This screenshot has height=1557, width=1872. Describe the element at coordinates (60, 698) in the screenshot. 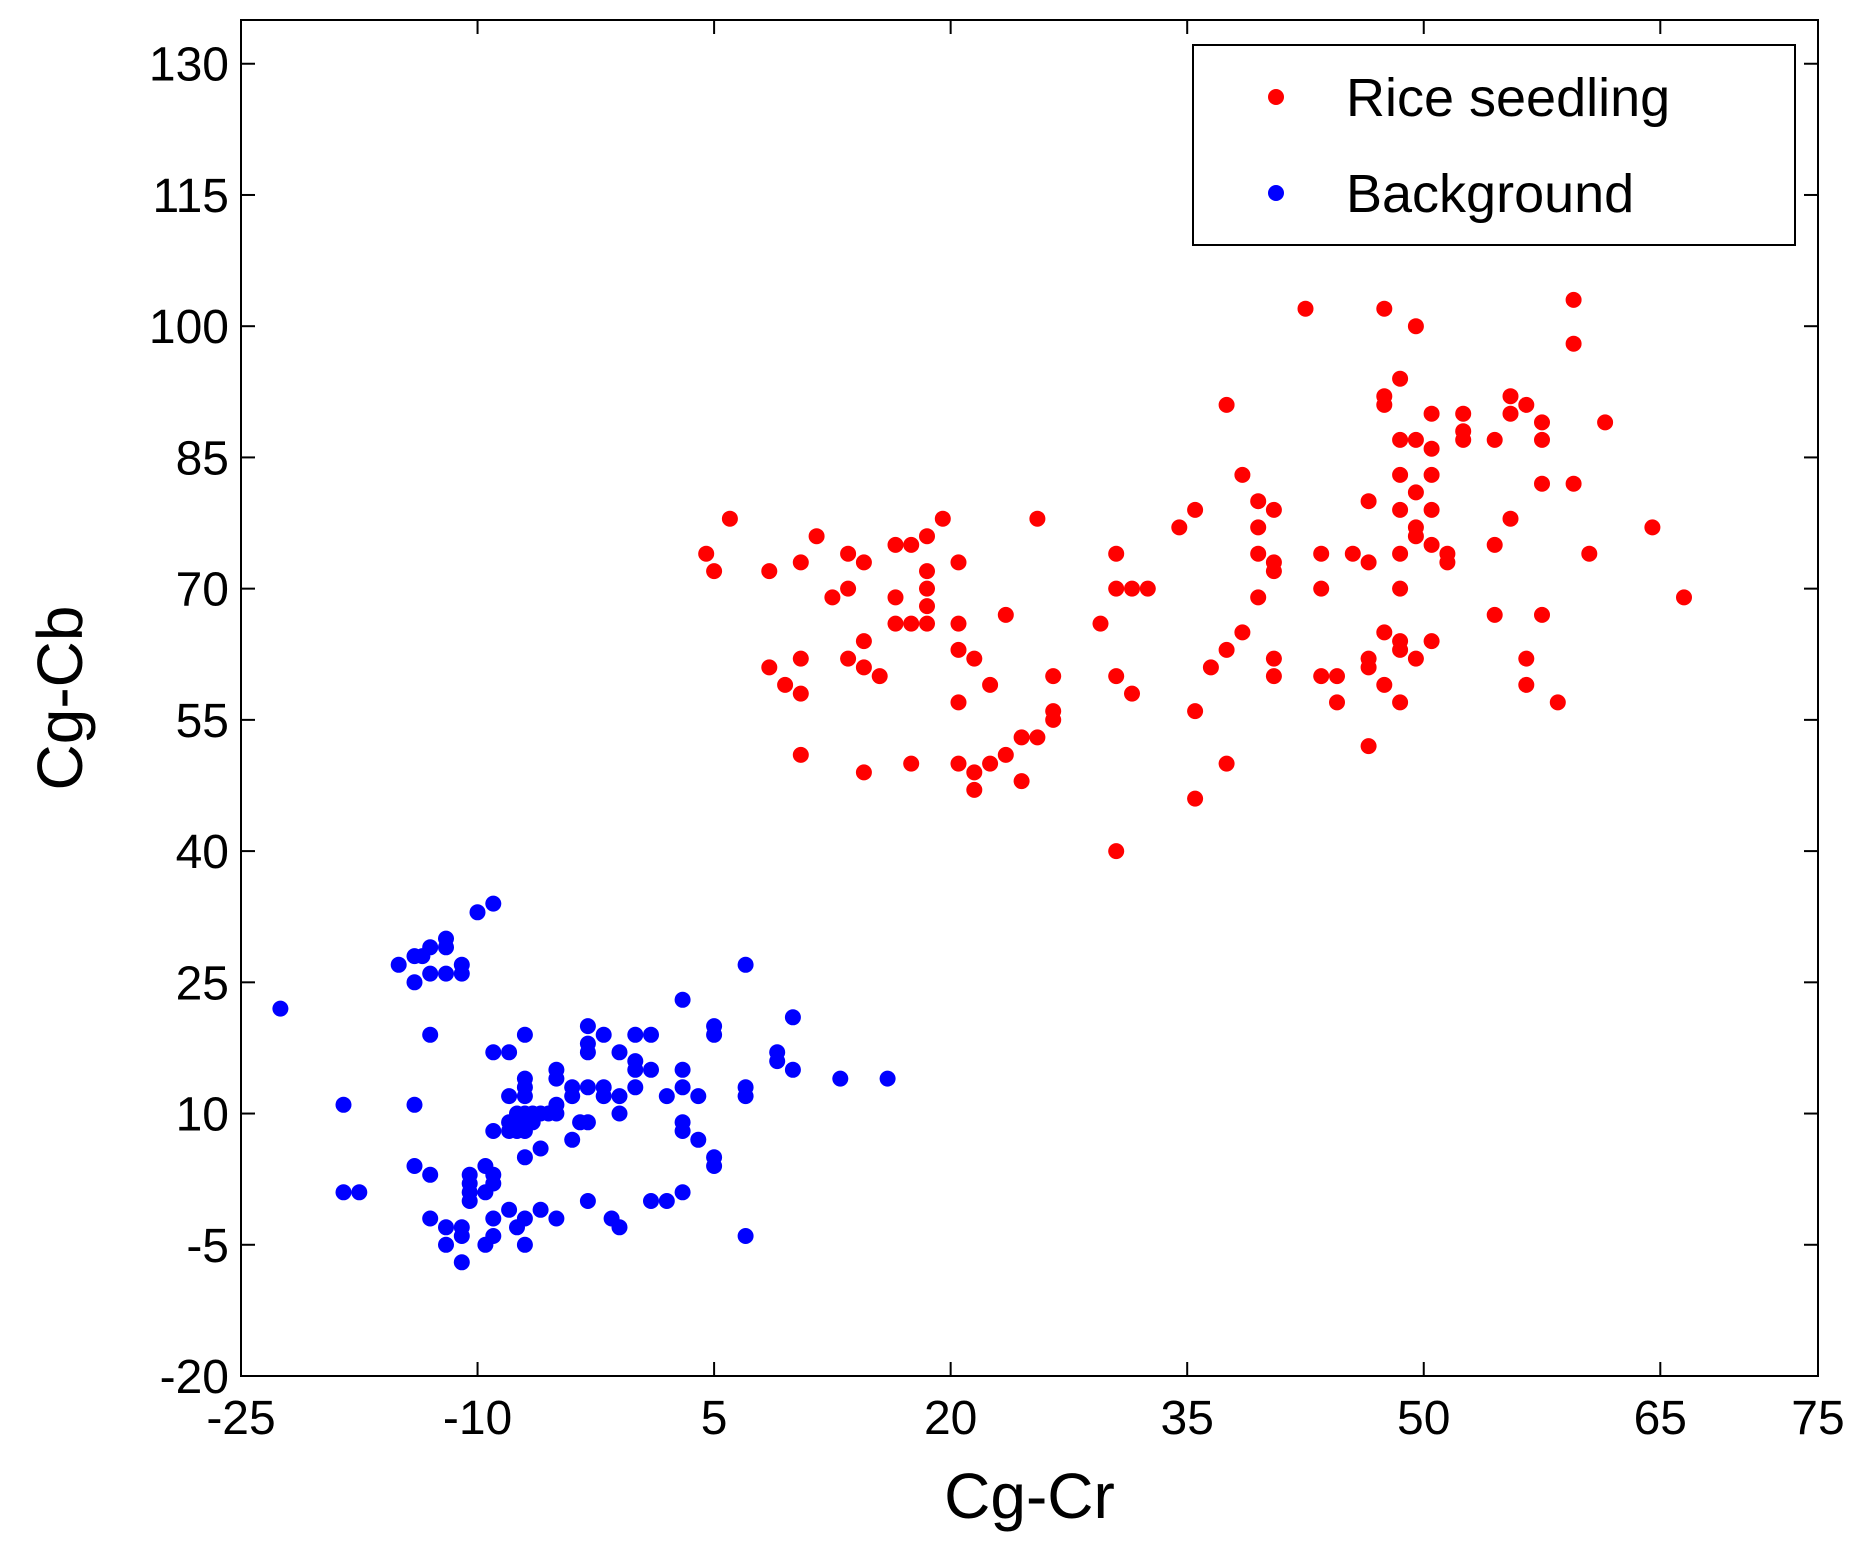

I see `y-axis-title: Cg-Cb` at that location.